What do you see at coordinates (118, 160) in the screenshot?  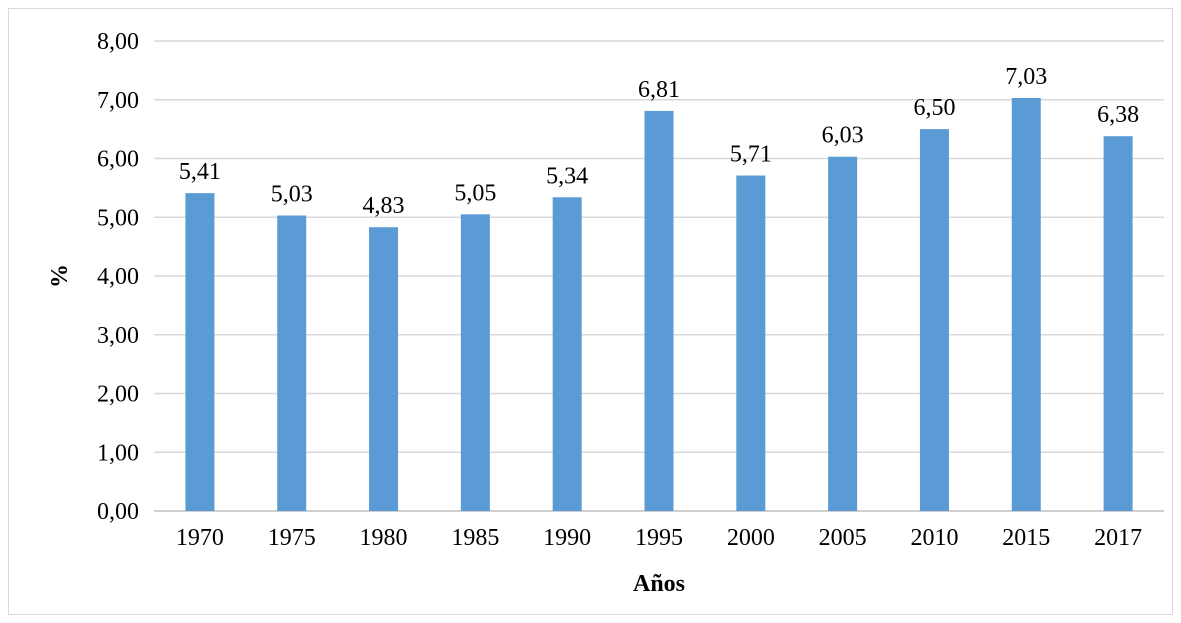 I see `y-tick-label: 6,00` at bounding box center [118, 160].